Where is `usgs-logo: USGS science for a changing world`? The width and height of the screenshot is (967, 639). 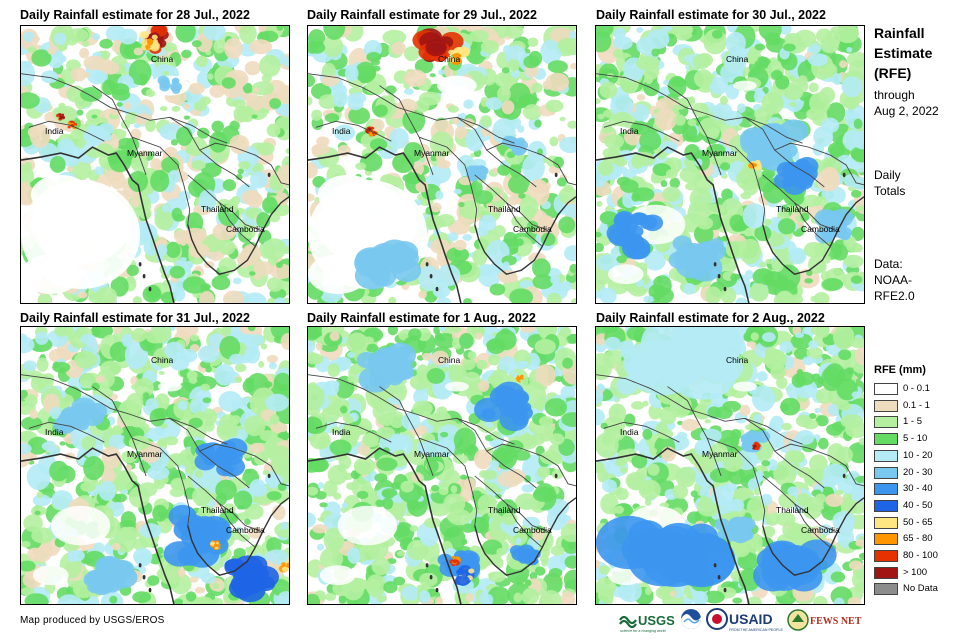
usgs-logo: USGS science for a changing world is located at coordinates (647, 623).